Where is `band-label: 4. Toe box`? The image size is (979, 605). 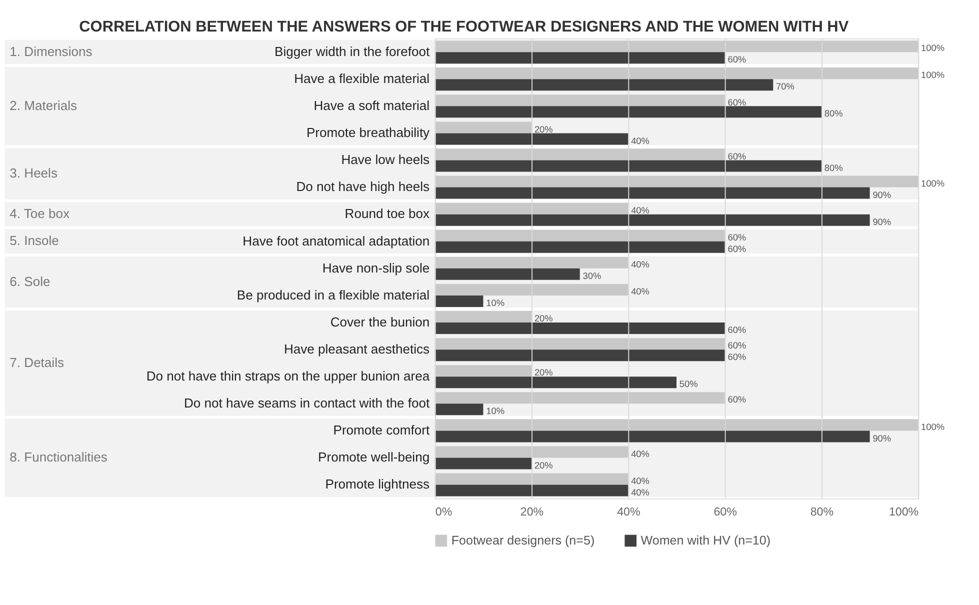
band-label: 4. Toe box is located at coordinates (40, 214).